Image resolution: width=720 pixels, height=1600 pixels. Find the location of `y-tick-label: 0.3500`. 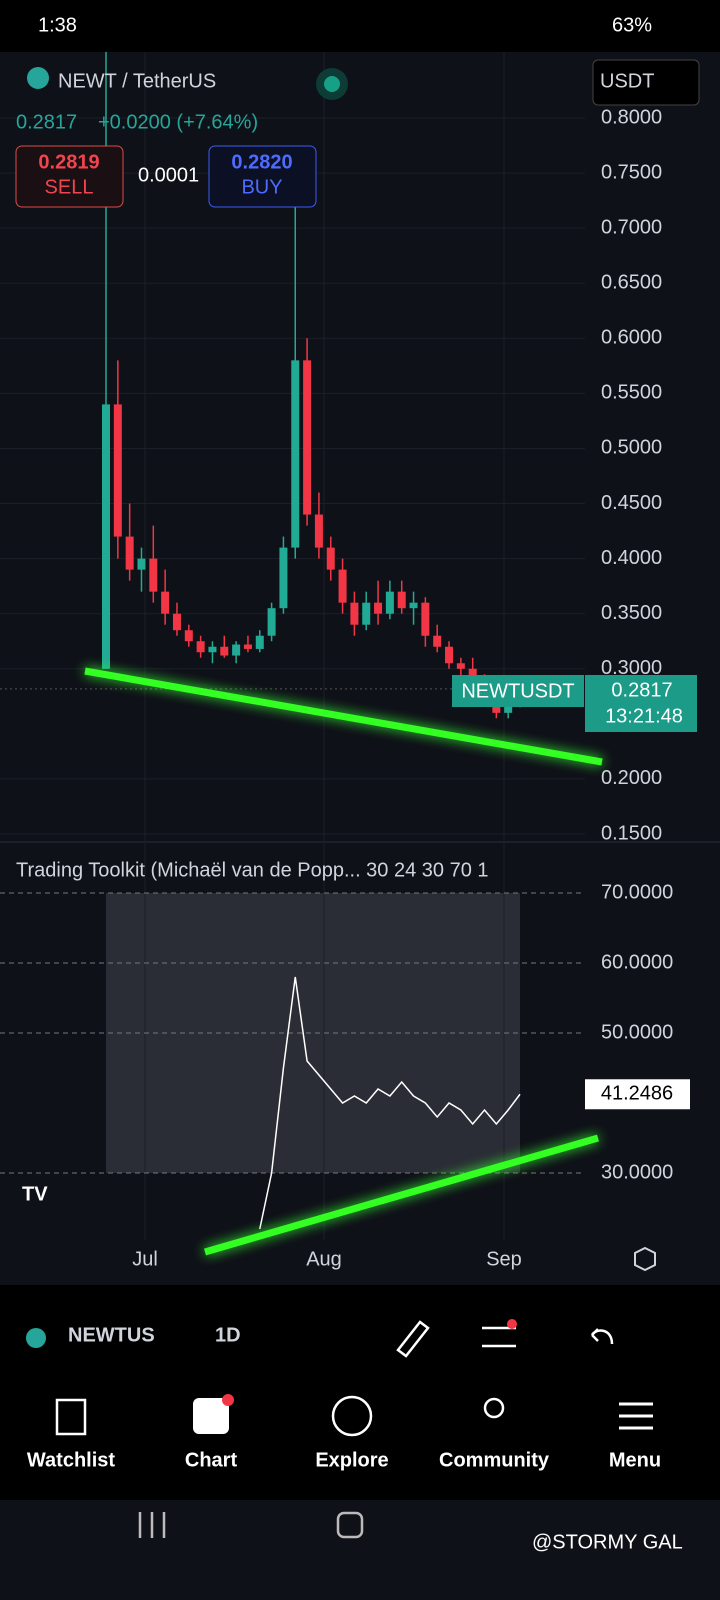

y-tick-label: 0.3500 is located at coordinates (631, 613).